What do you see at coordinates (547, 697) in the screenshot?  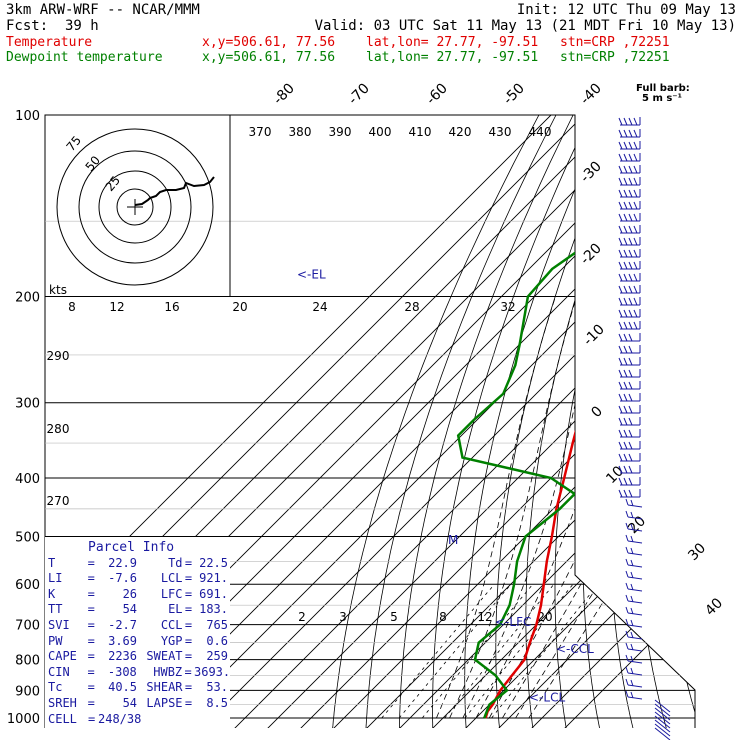 I see `level-marker-lcl: <-LCL` at bounding box center [547, 697].